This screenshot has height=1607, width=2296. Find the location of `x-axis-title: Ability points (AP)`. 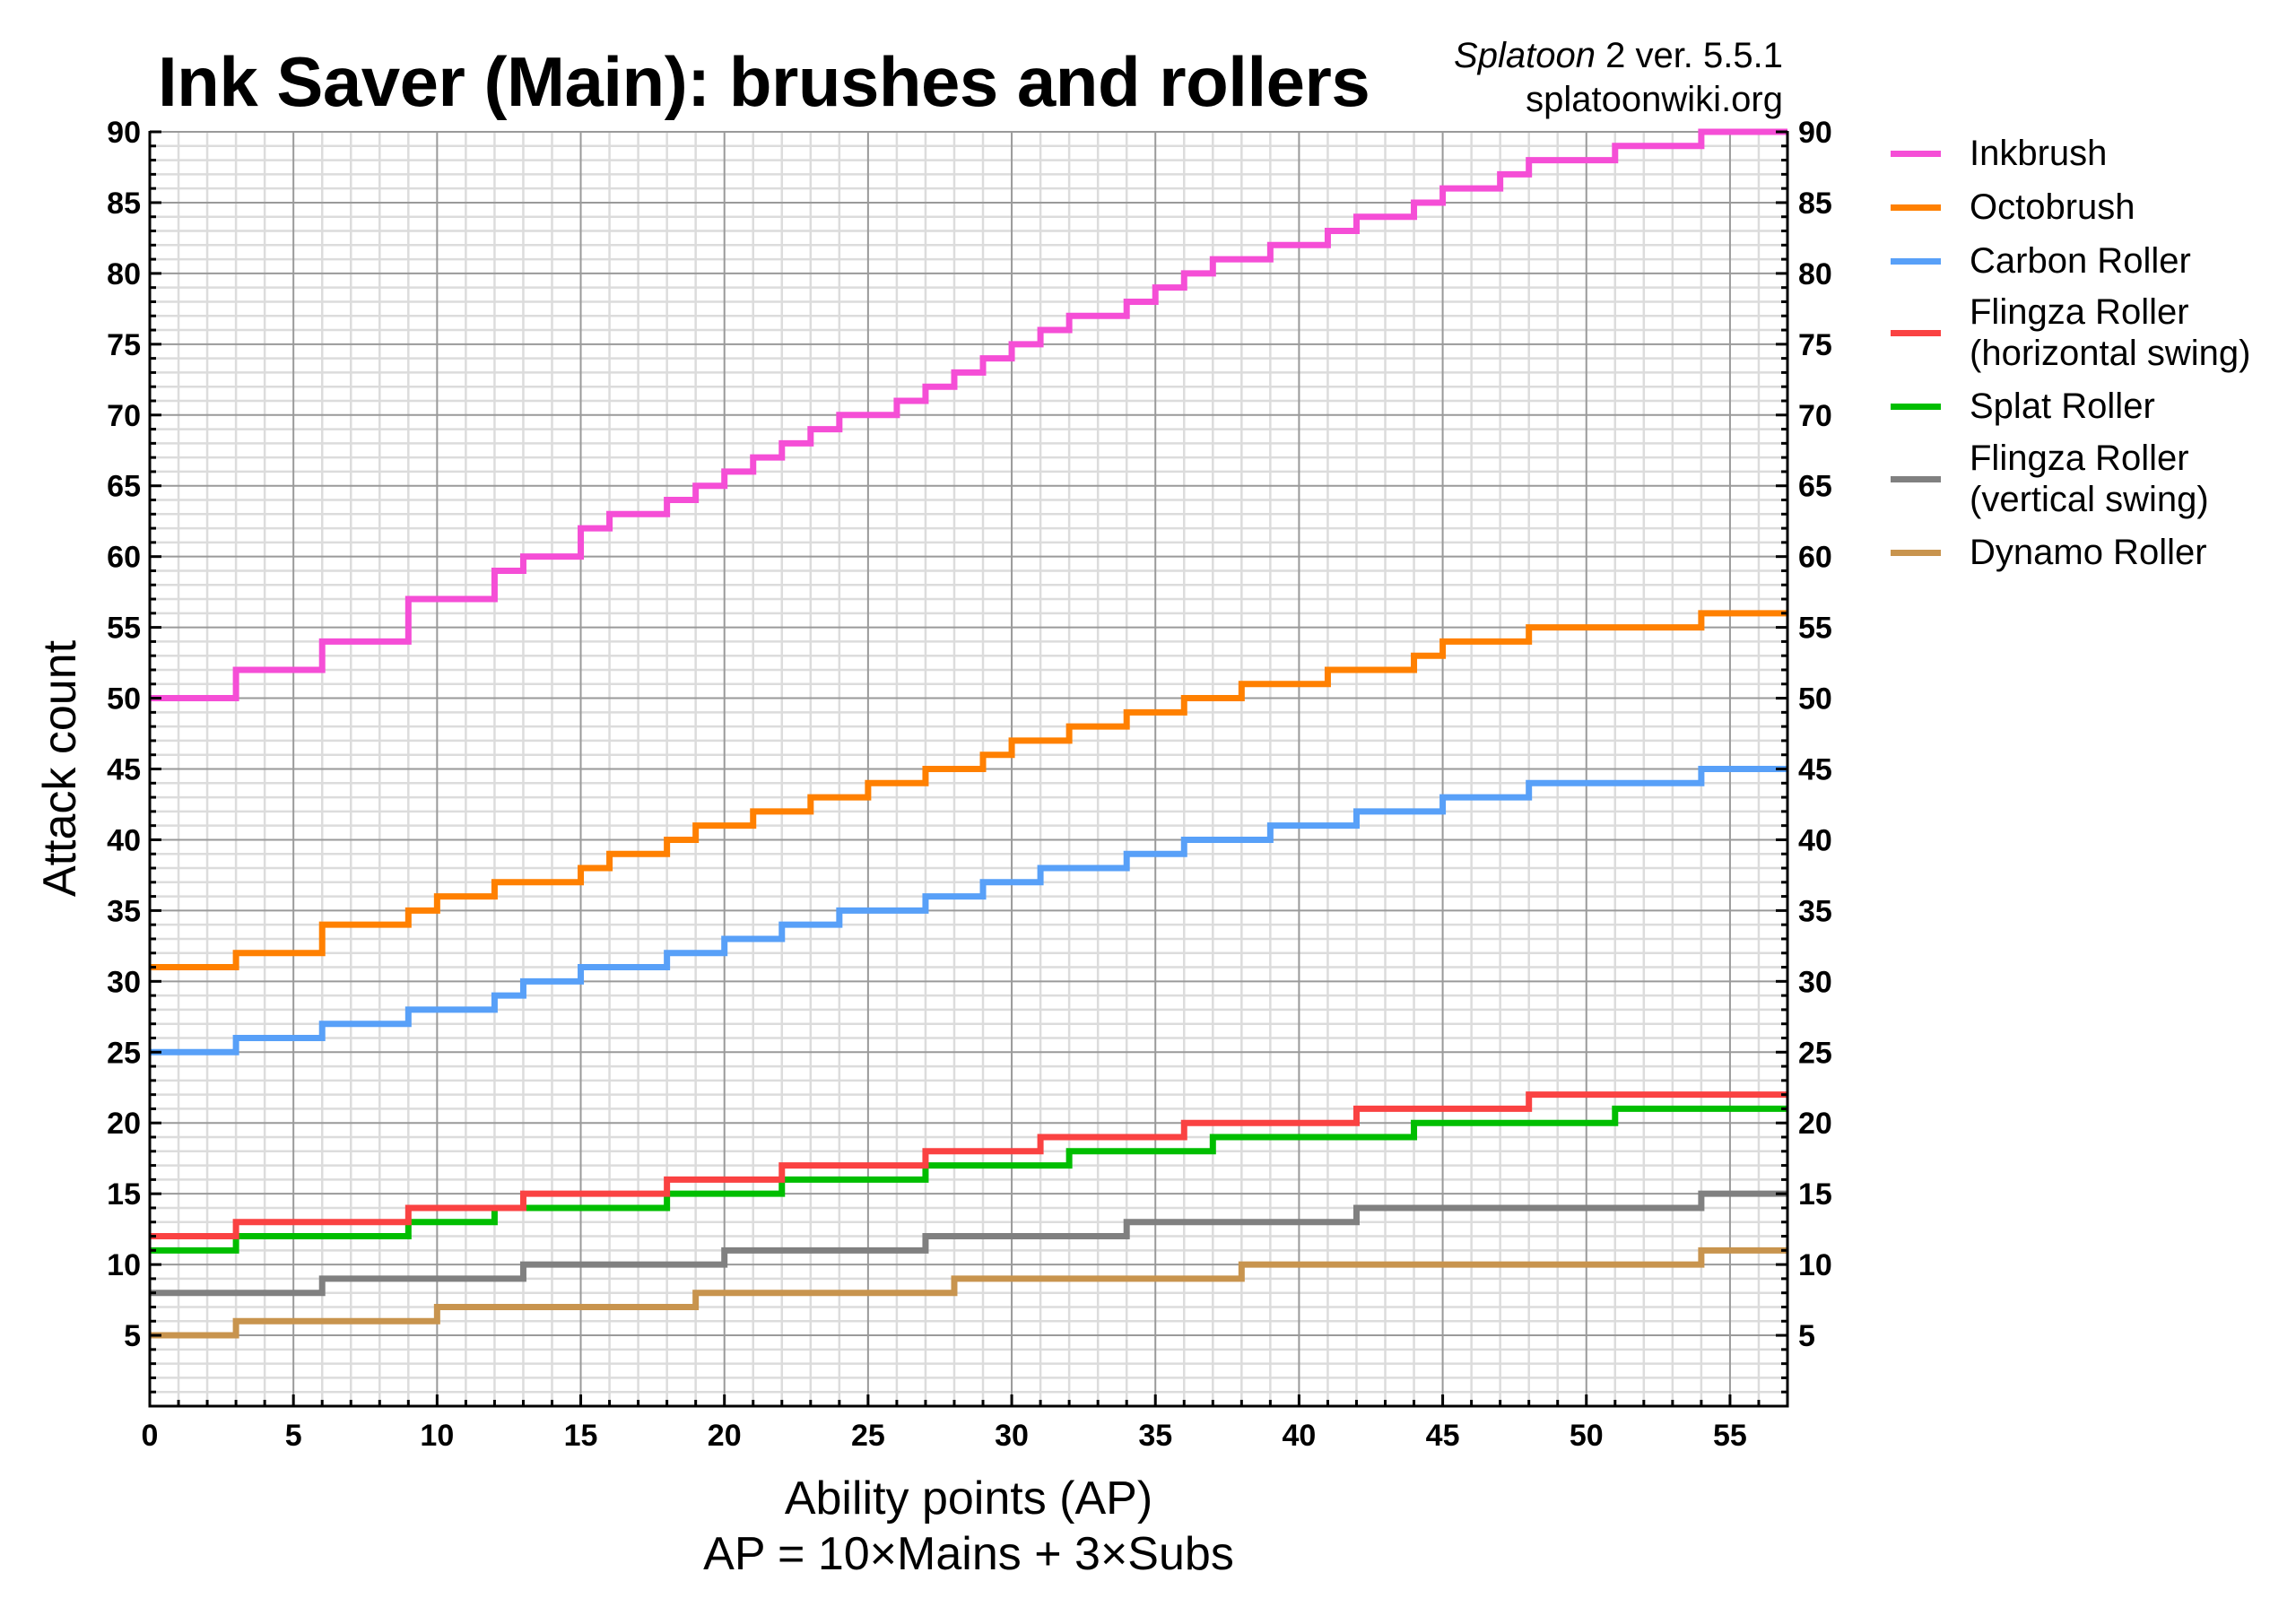

x-axis-title: Ability points (AP) is located at coordinates (968, 1498).